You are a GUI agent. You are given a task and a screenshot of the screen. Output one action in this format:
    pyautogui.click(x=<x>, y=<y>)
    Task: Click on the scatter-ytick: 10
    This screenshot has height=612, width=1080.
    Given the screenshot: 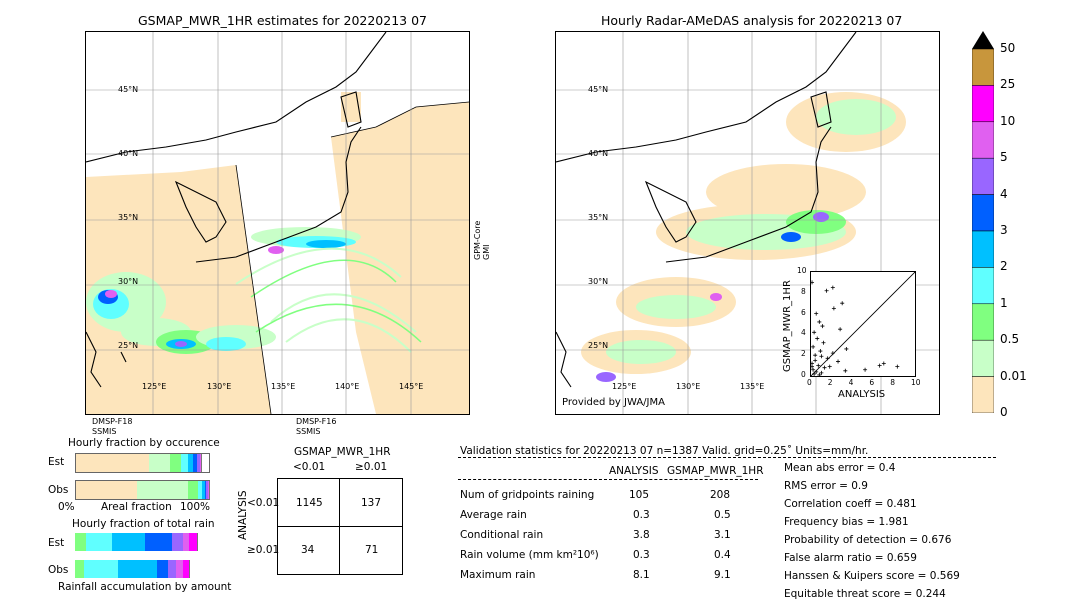 What is the action you would take?
    pyautogui.click(x=802, y=270)
    